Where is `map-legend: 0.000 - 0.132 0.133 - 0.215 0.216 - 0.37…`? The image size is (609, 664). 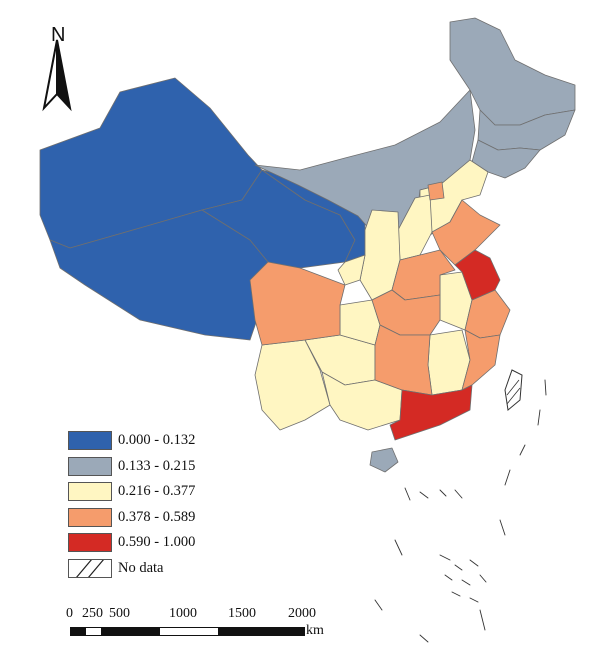 map-legend: 0.000 - 0.132 0.133 - 0.215 0.216 - 0.37… is located at coordinates (168, 506).